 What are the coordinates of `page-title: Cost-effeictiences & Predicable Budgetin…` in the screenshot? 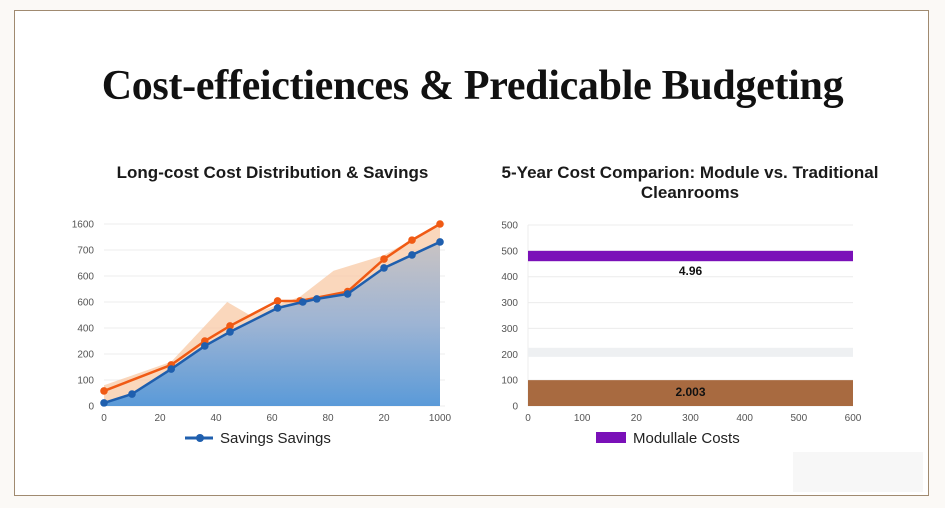 It's located at (472, 86).